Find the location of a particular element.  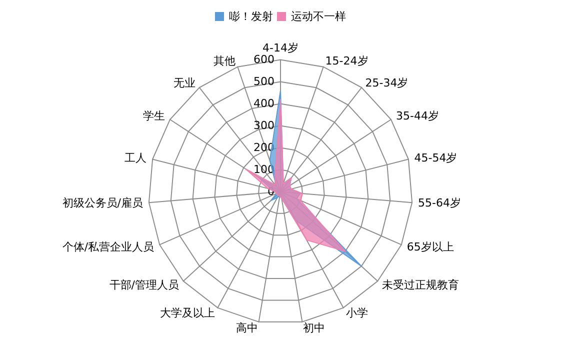

legend-label: 嘭！发射 is located at coordinates (251, 16).